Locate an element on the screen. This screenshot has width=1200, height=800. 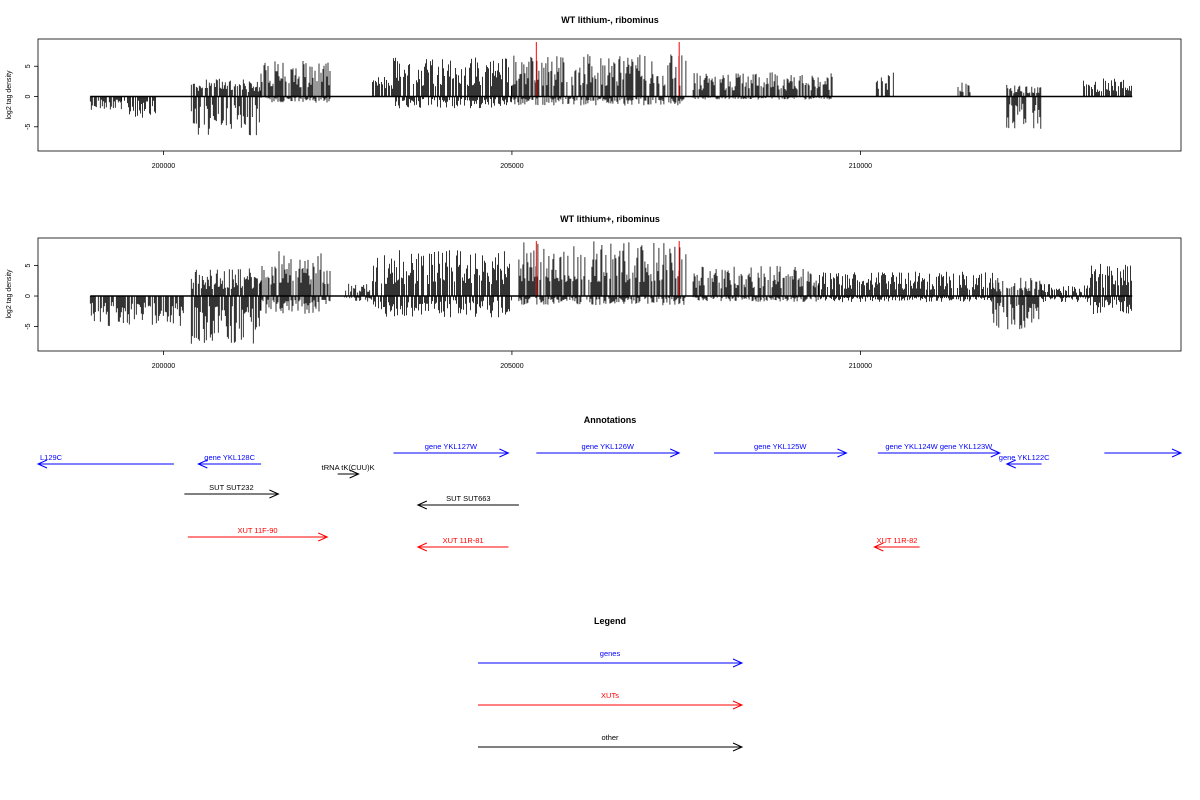
annotation-label: gene YKL122C is located at coordinates (1024, 457).